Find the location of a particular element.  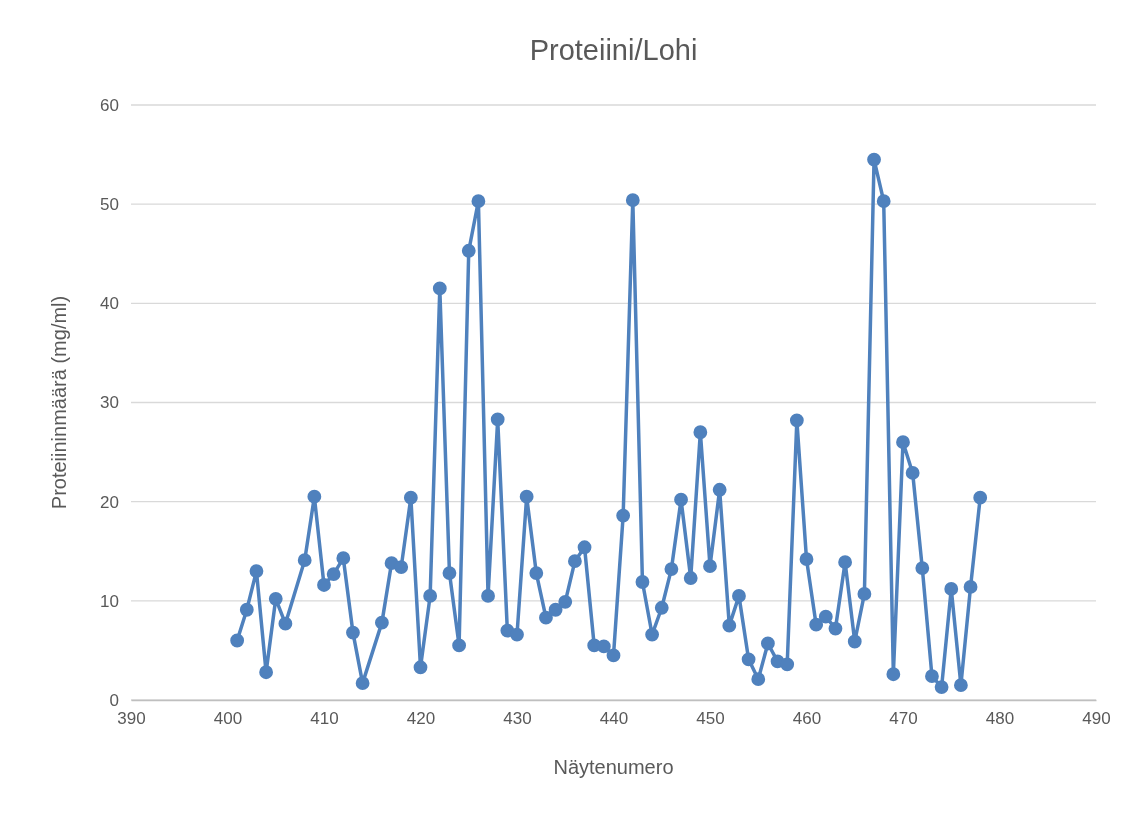

x-tick-label: 460 is located at coordinates (807, 719).